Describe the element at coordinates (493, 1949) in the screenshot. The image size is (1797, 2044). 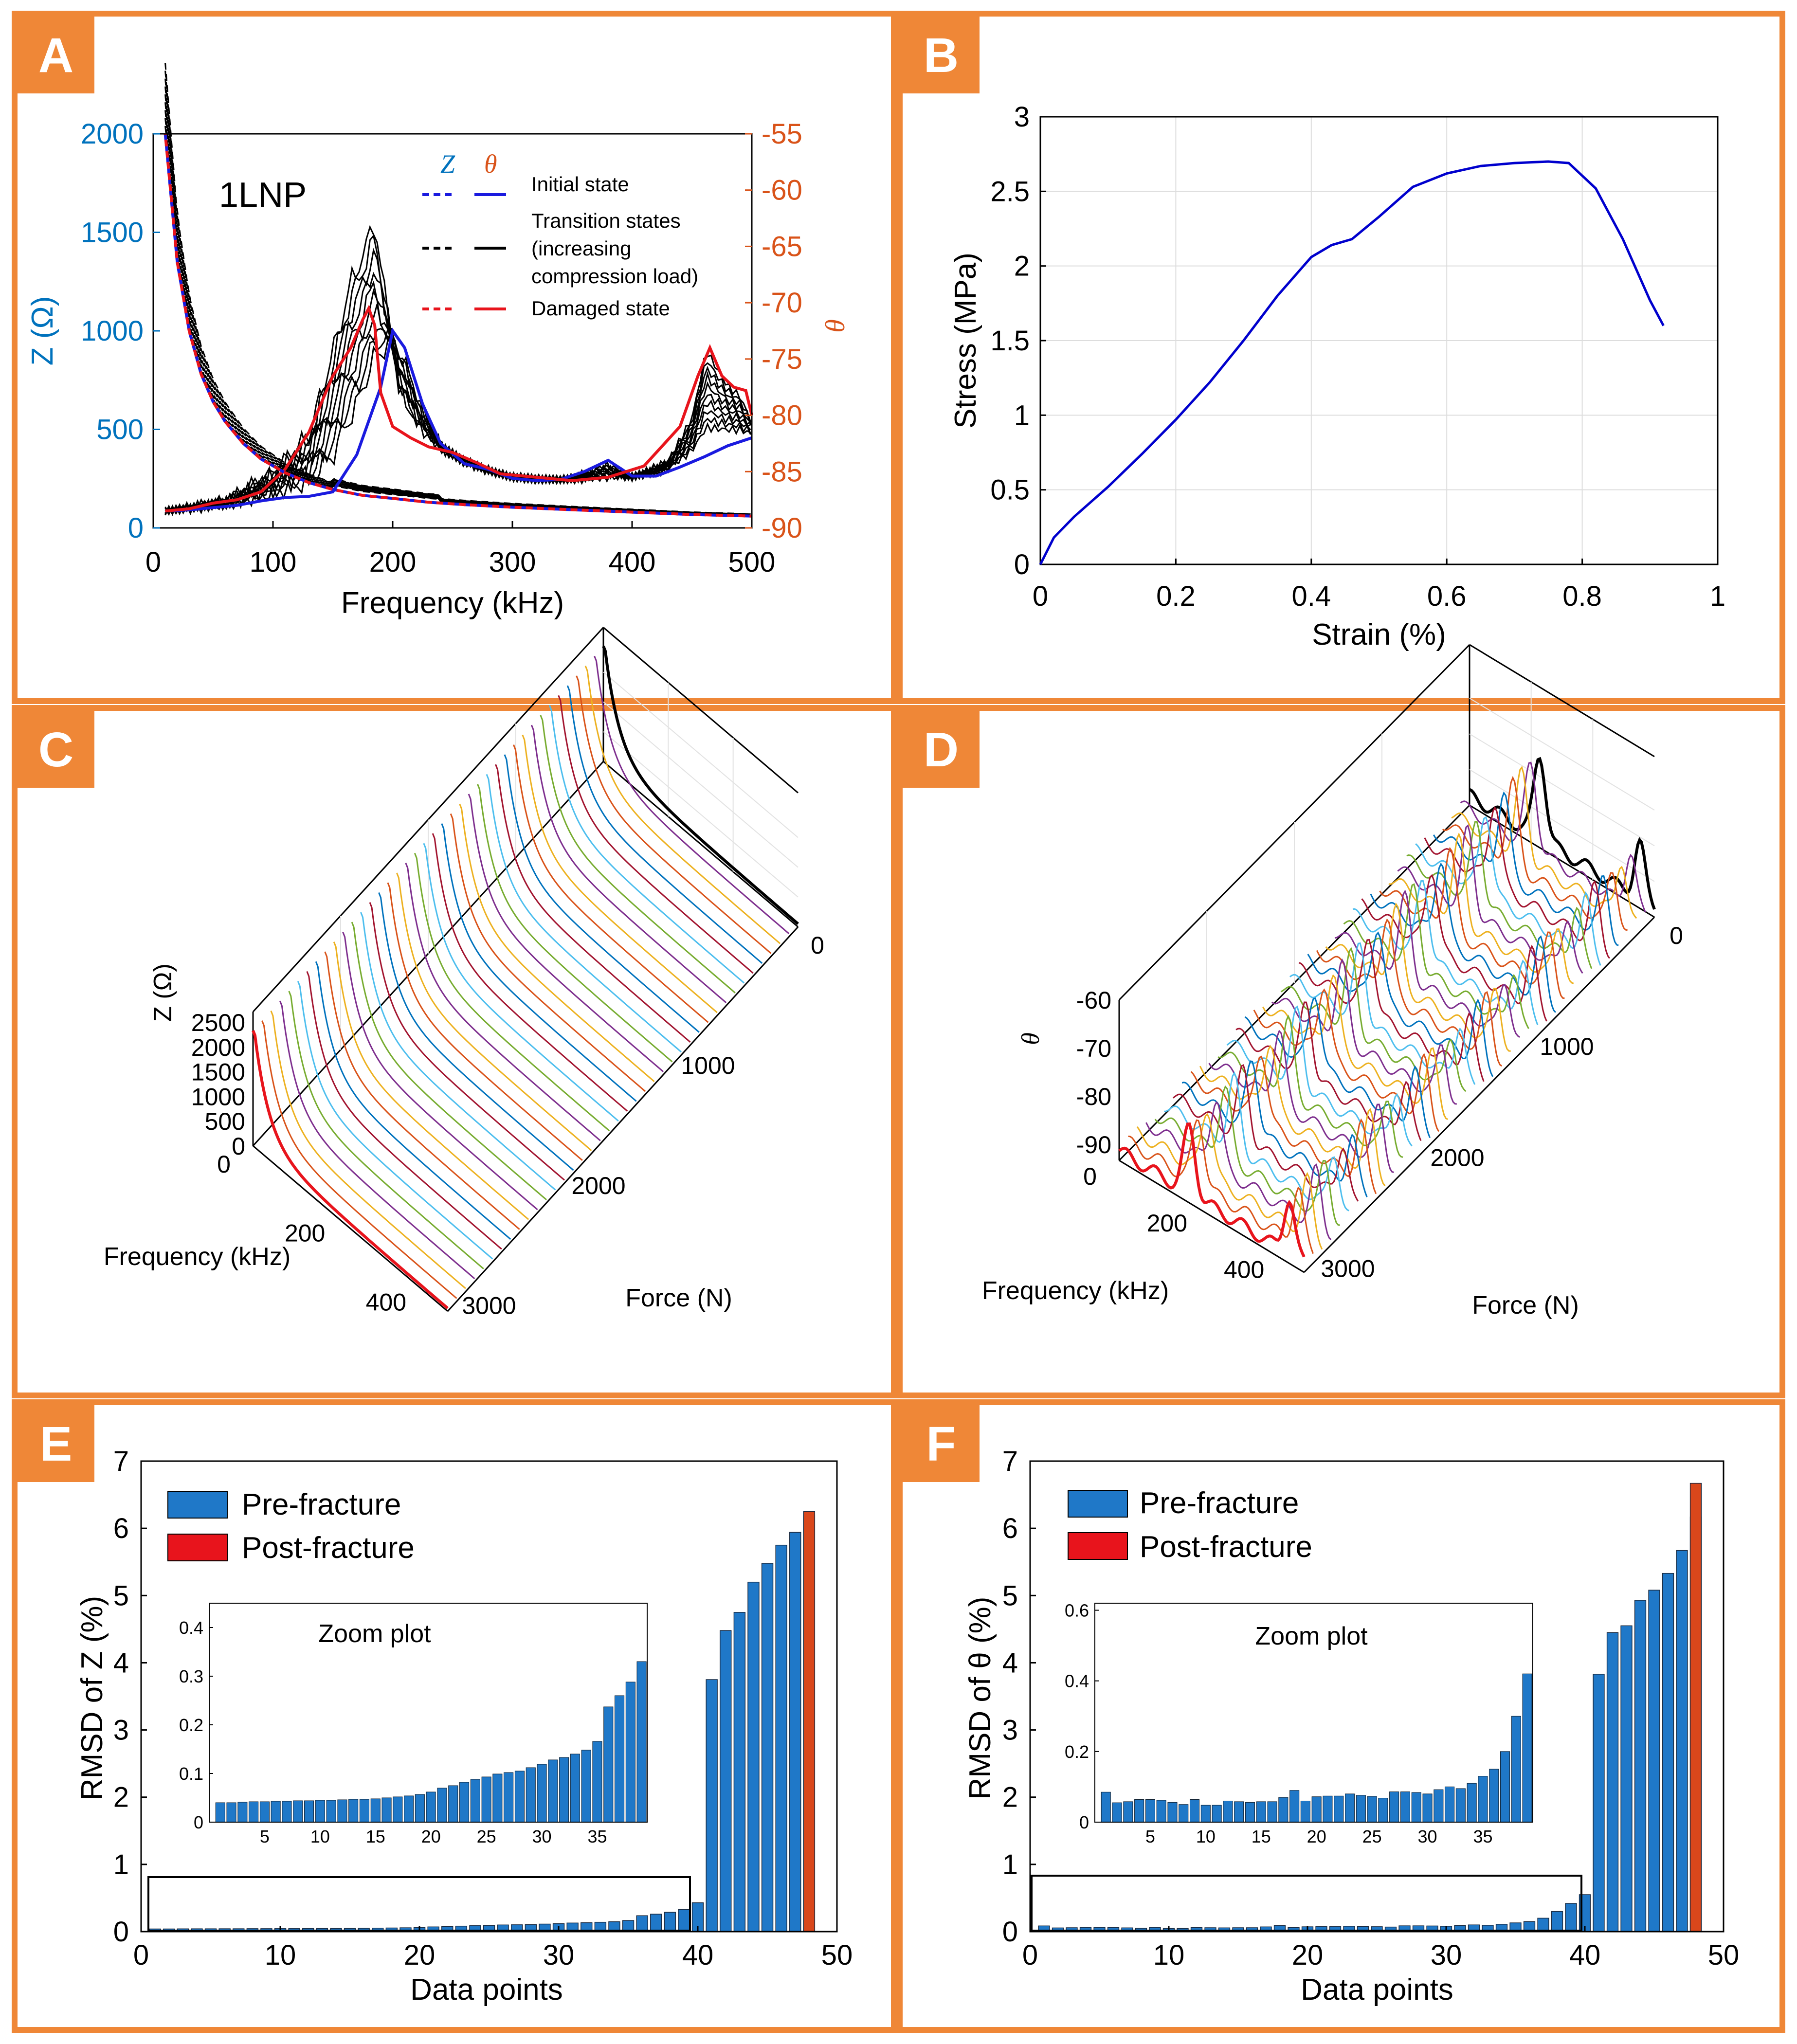
I see `panel-e-x-ticks: 0 10 20 30 40 50` at that location.